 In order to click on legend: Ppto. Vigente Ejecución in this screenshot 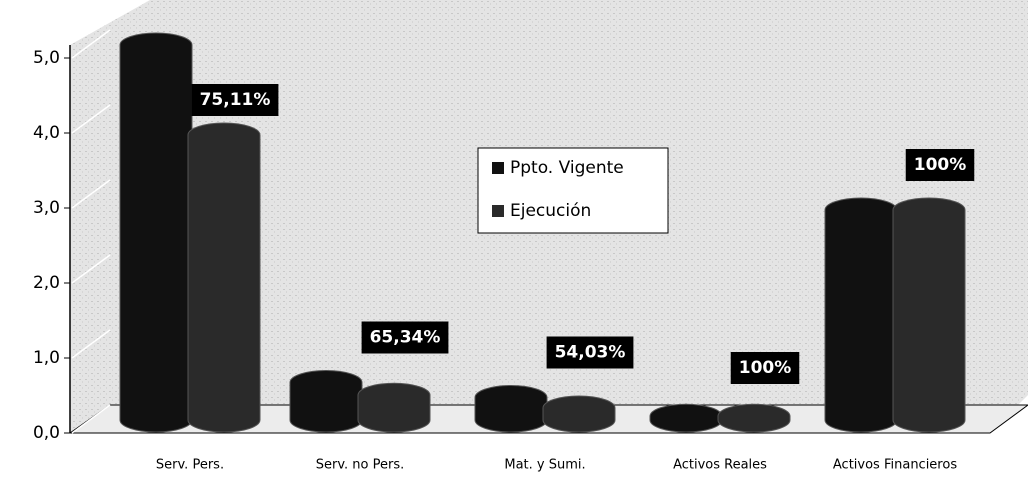, I will do `click(573, 190)`.